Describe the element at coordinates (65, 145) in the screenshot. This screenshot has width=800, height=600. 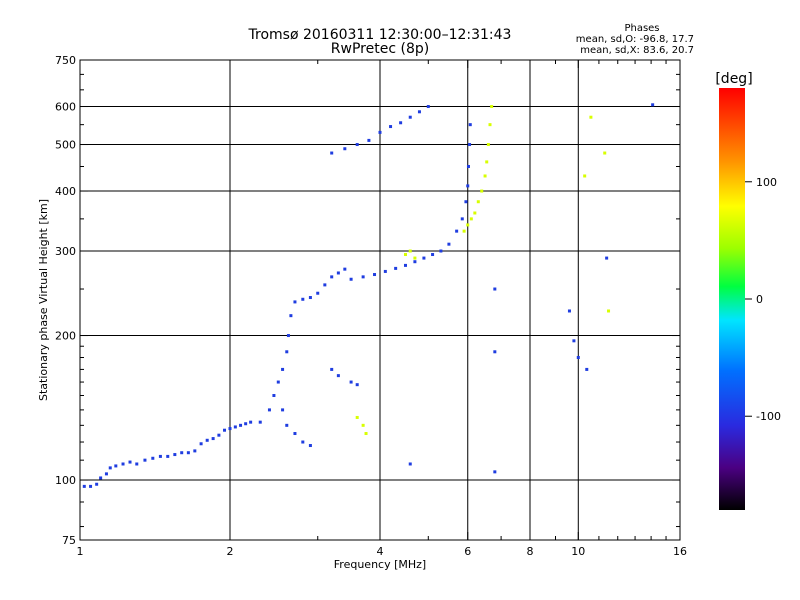
I see `y-tick-label: 500` at that location.